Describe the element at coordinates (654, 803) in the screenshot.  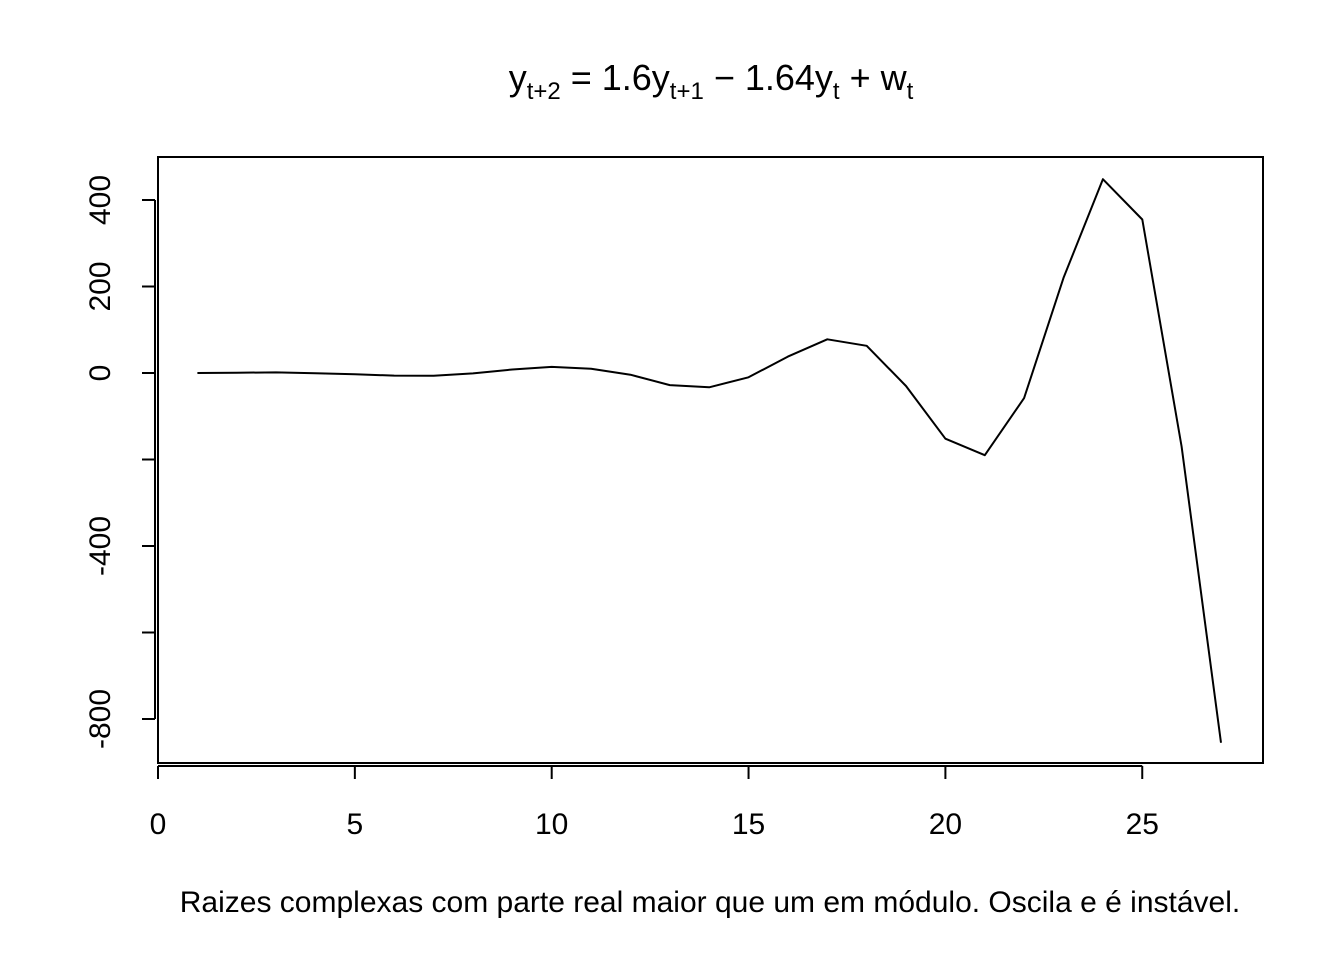
I see `x-axis: 0 5 10 15 20 25` at that location.